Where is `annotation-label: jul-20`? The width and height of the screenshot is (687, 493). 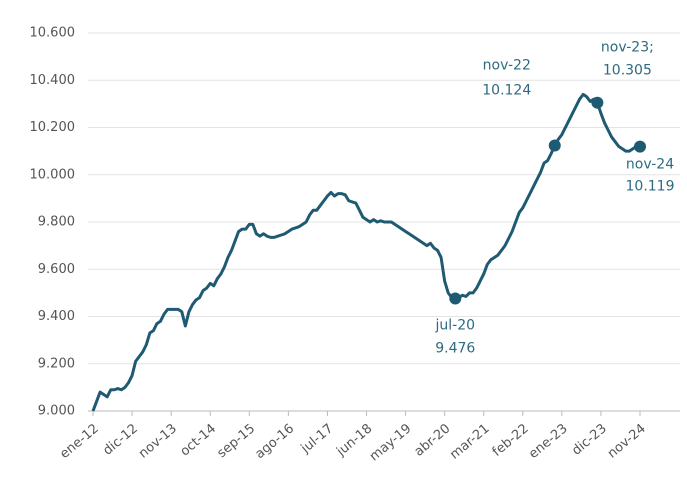
annotation-label: jul-20 is located at coordinates (455, 326).